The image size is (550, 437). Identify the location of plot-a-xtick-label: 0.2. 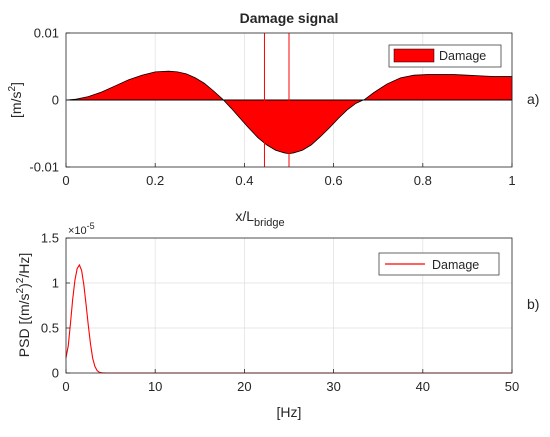
(155, 180).